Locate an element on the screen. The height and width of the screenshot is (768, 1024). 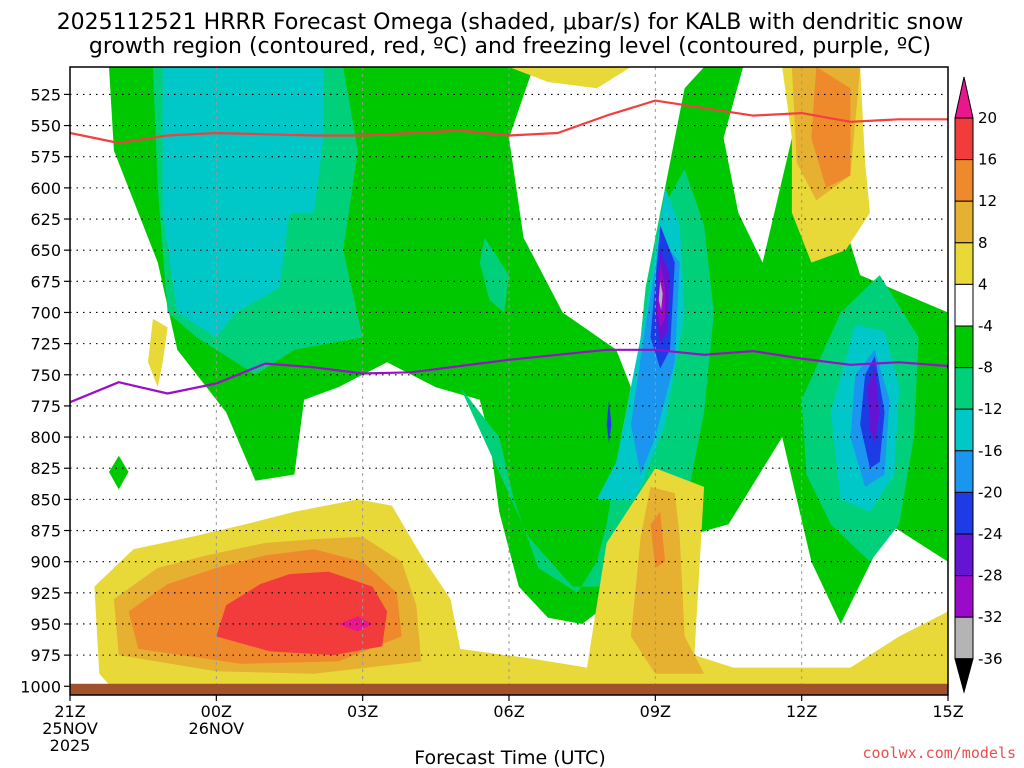
x-tick-label-2-0: 03Z is located at coordinates (362, 711).